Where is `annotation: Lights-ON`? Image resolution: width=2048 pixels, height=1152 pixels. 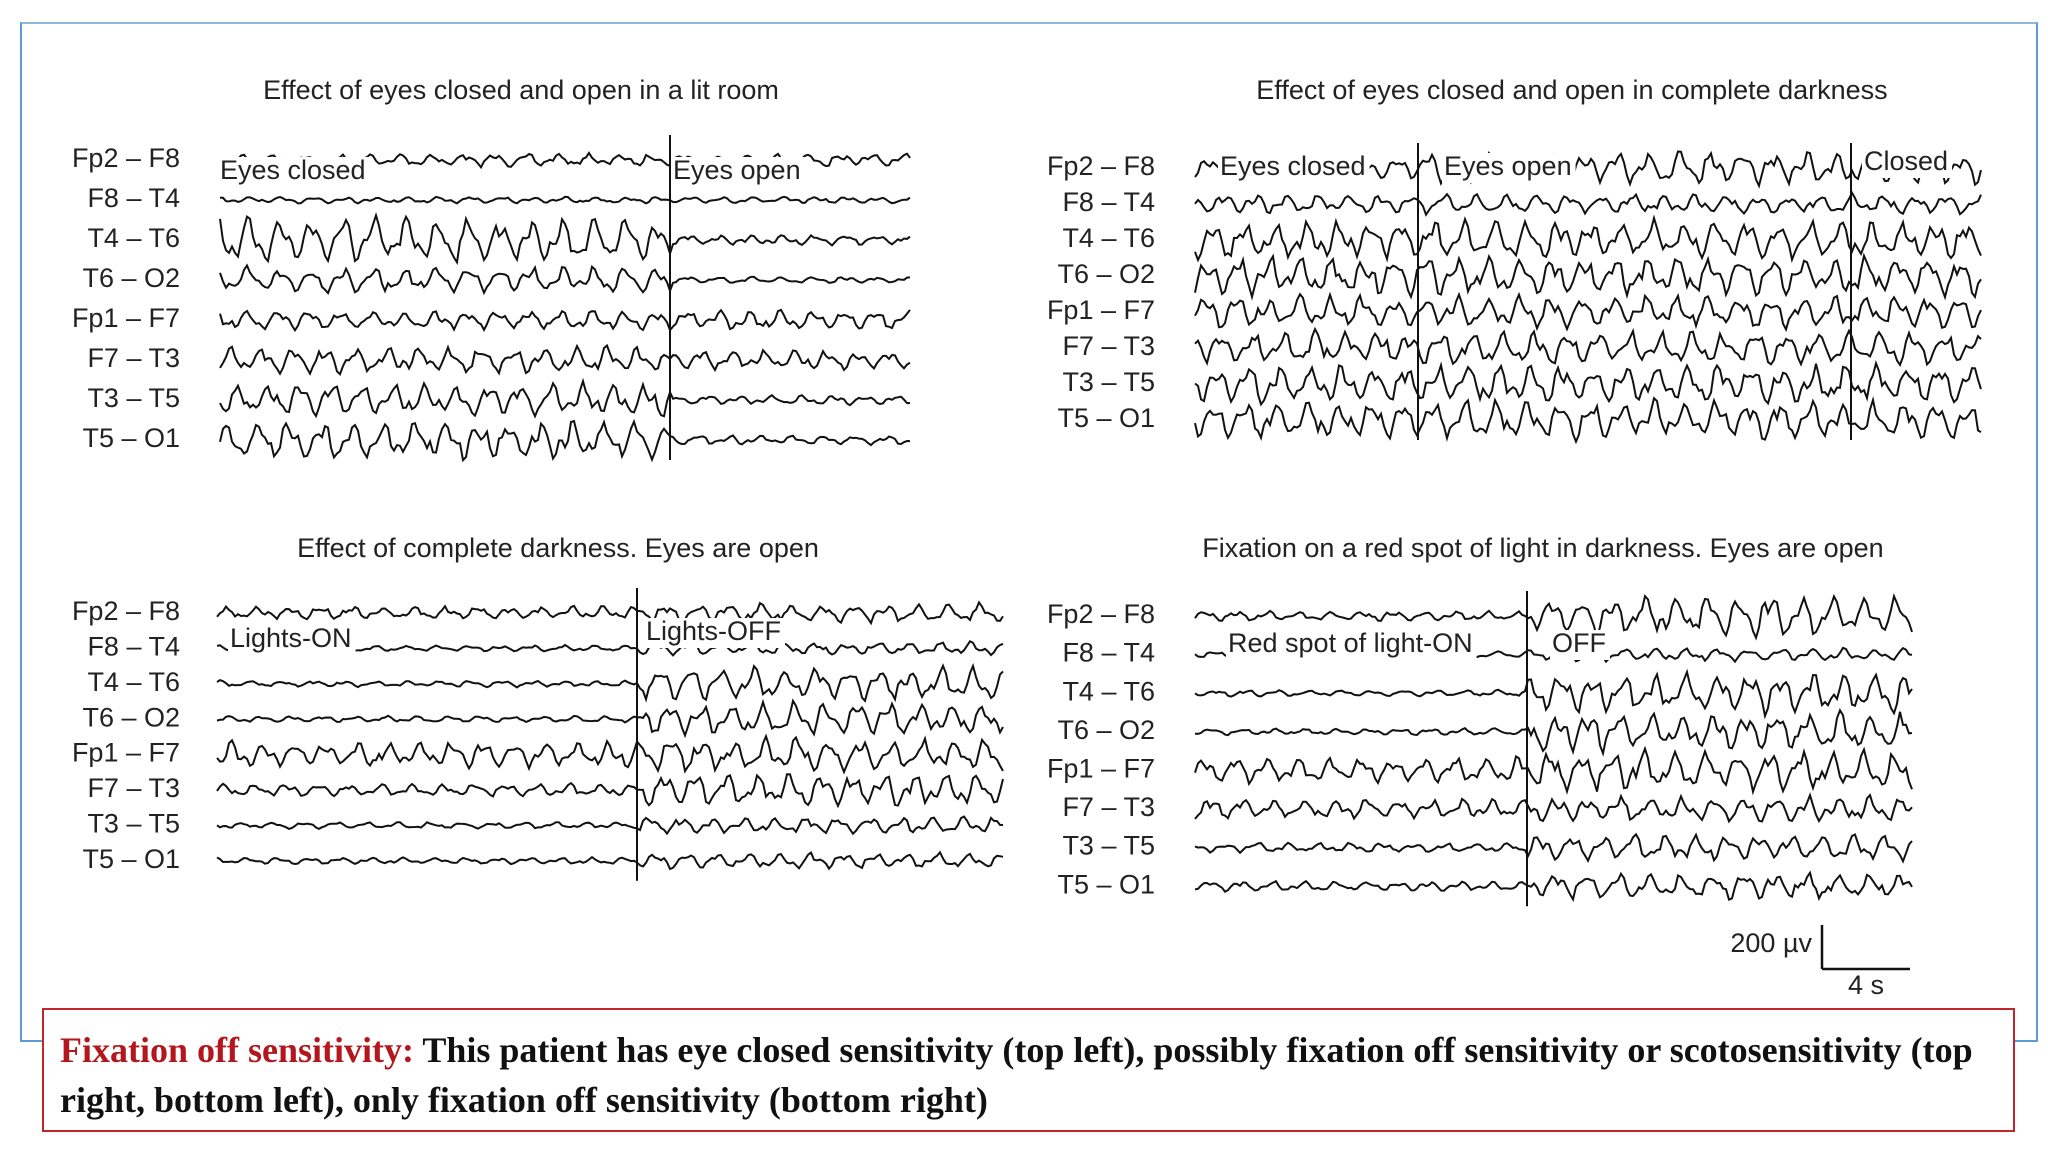
annotation: Lights-ON is located at coordinates (291, 638).